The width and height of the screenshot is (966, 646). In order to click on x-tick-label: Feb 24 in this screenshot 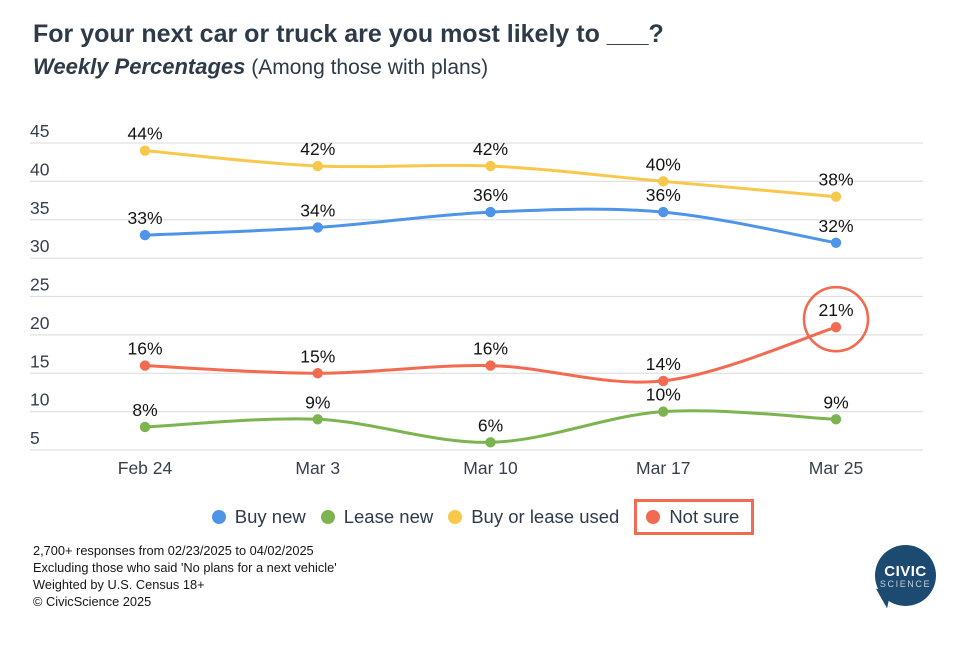, I will do `click(145, 468)`.